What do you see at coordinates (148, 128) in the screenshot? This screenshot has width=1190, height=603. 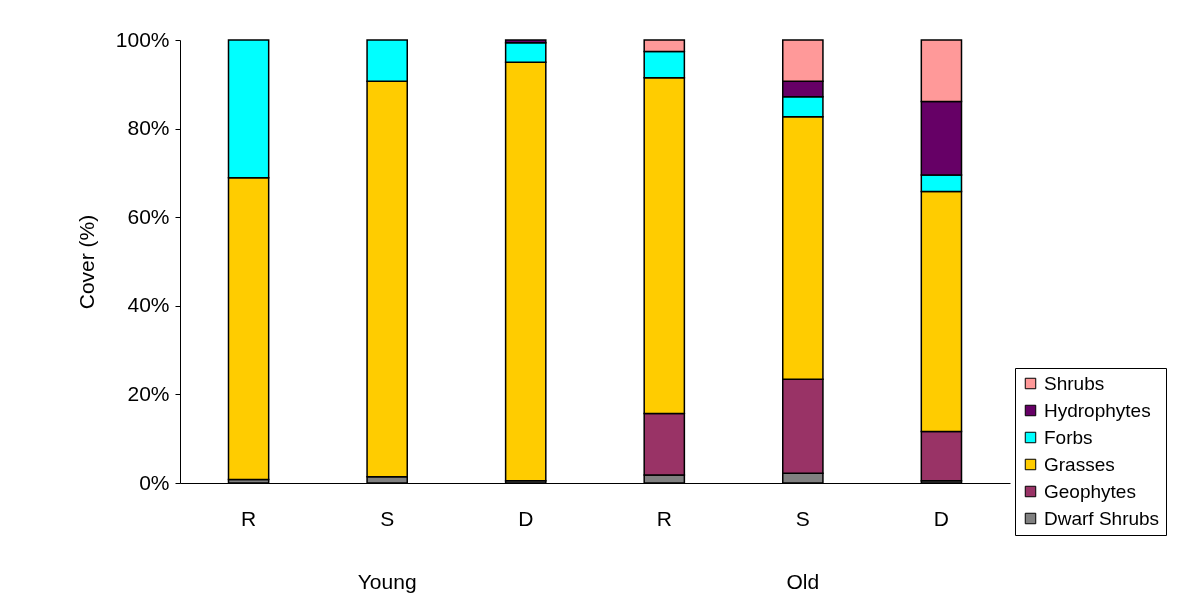 I see `y-tick-label: 80%` at bounding box center [148, 128].